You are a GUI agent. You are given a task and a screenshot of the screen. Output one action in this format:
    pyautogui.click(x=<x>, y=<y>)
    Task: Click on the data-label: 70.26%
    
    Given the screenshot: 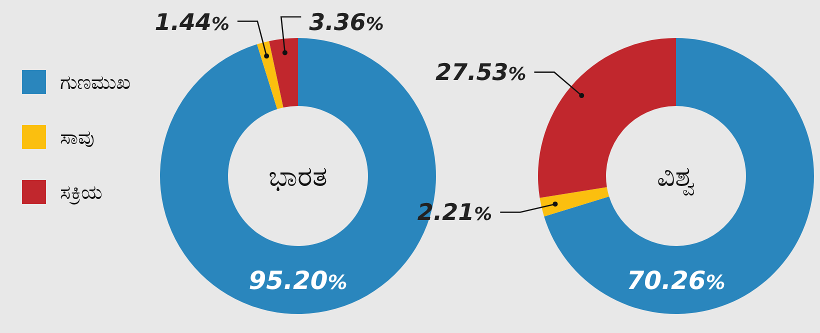 What is the action you would take?
    pyautogui.click(x=676, y=280)
    